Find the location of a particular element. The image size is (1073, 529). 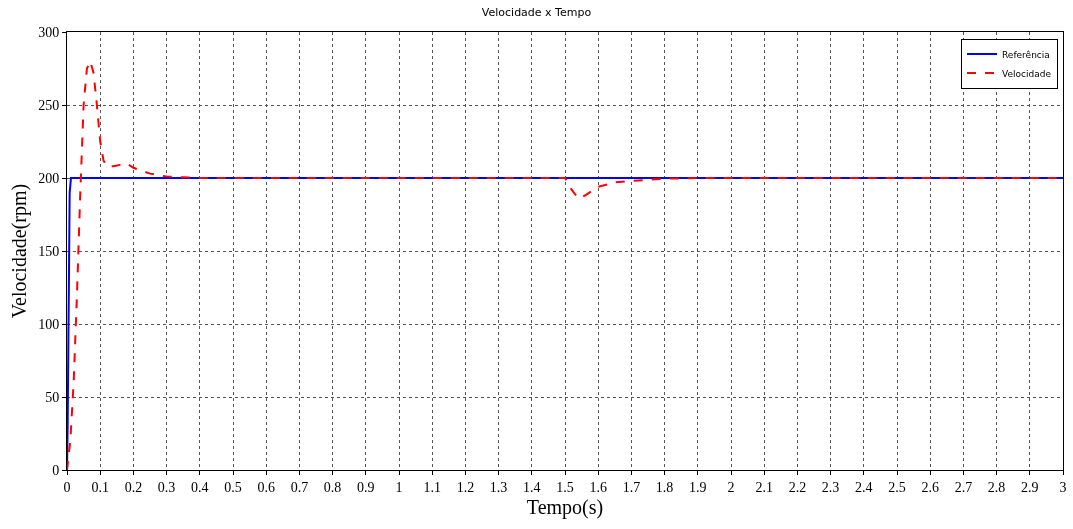

x-tick-label: 2 is located at coordinates (731, 487).